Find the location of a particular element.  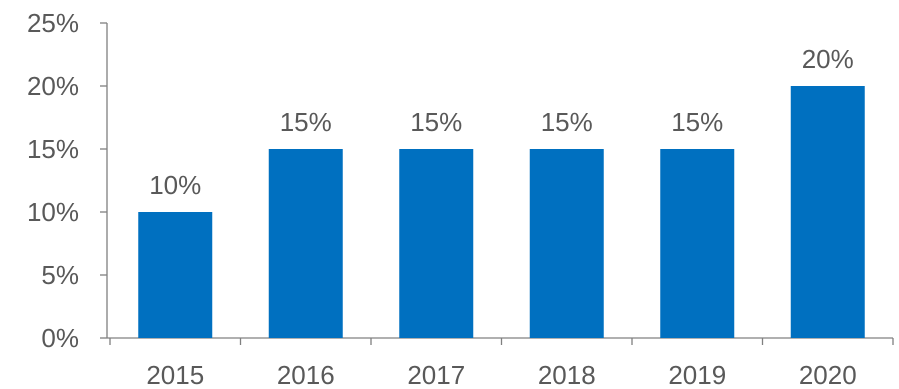

y-tick-label: 20% is located at coordinates (53, 86).